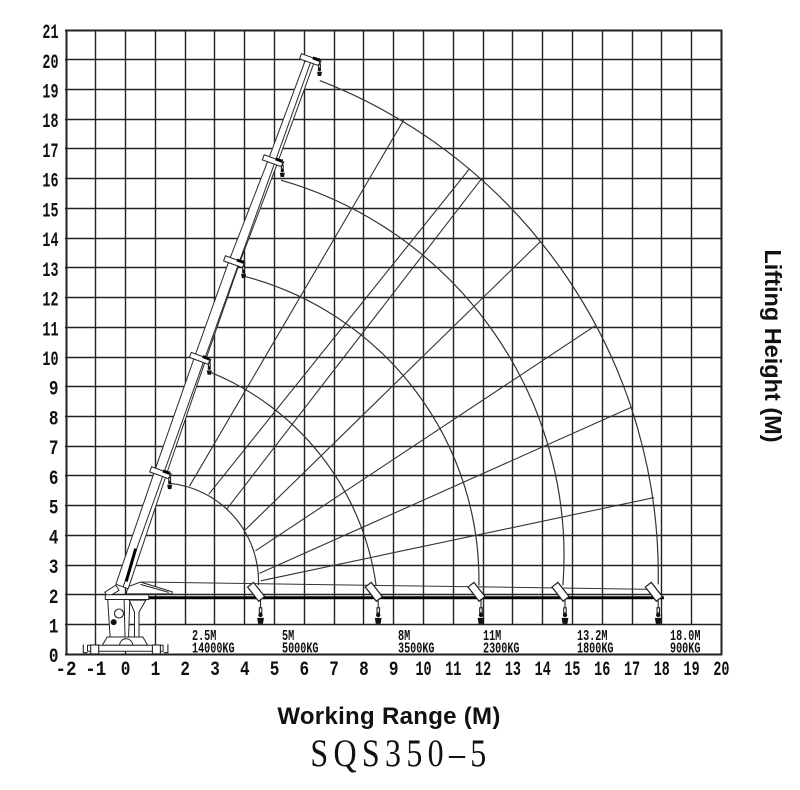 Image resolution: width=800 pixels, height=790 pixels. What do you see at coordinates (388, 716) in the screenshot?
I see `svg-text: Working Range (M)` at bounding box center [388, 716].